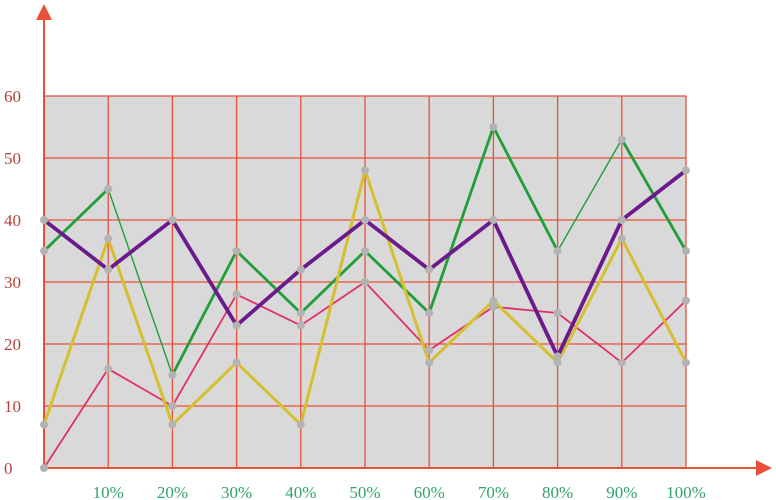  What do you see at coordinates (364, 491) in the screenshot?
I see `x-tick-label: 50%` at bounding box center [364, 491].